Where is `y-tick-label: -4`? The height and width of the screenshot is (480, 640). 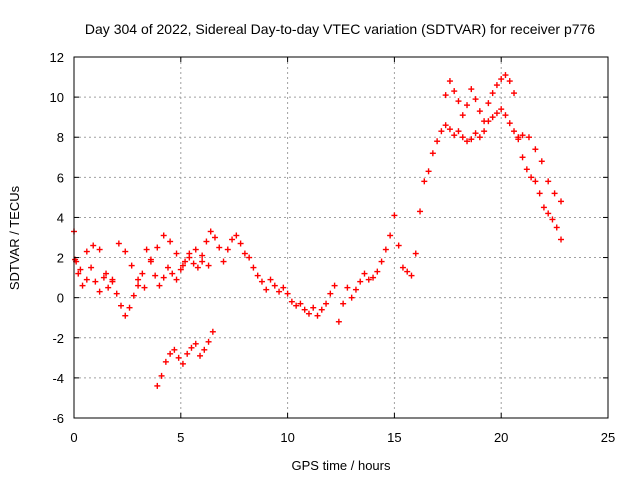
y-tick-label: -4 is located at coordinates (58, 378).